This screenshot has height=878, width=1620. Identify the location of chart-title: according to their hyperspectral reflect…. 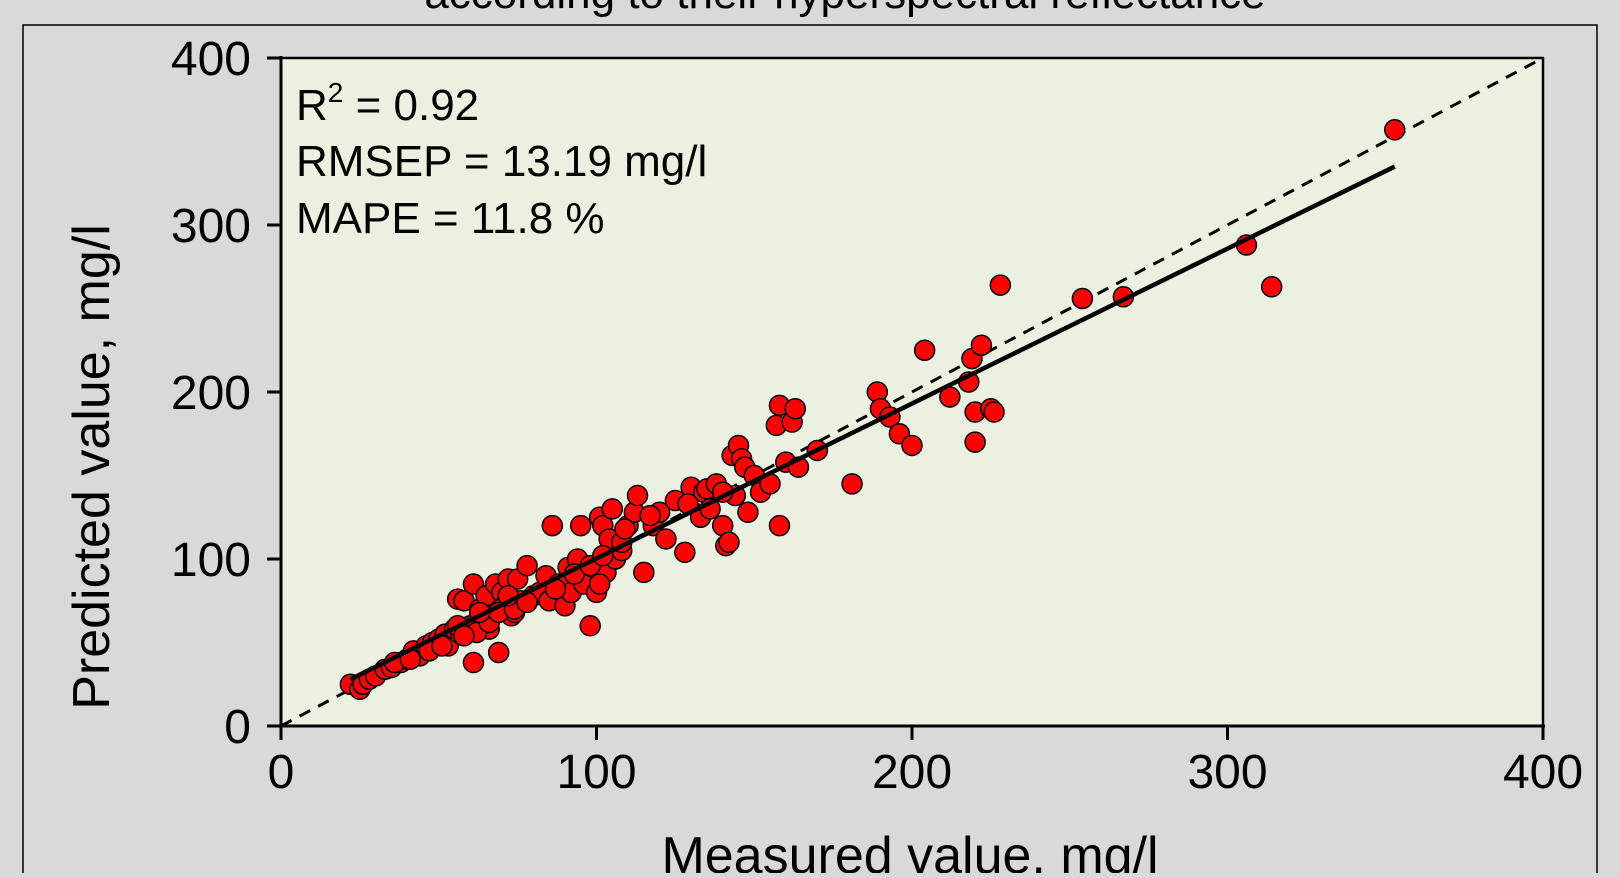
(844, 9).